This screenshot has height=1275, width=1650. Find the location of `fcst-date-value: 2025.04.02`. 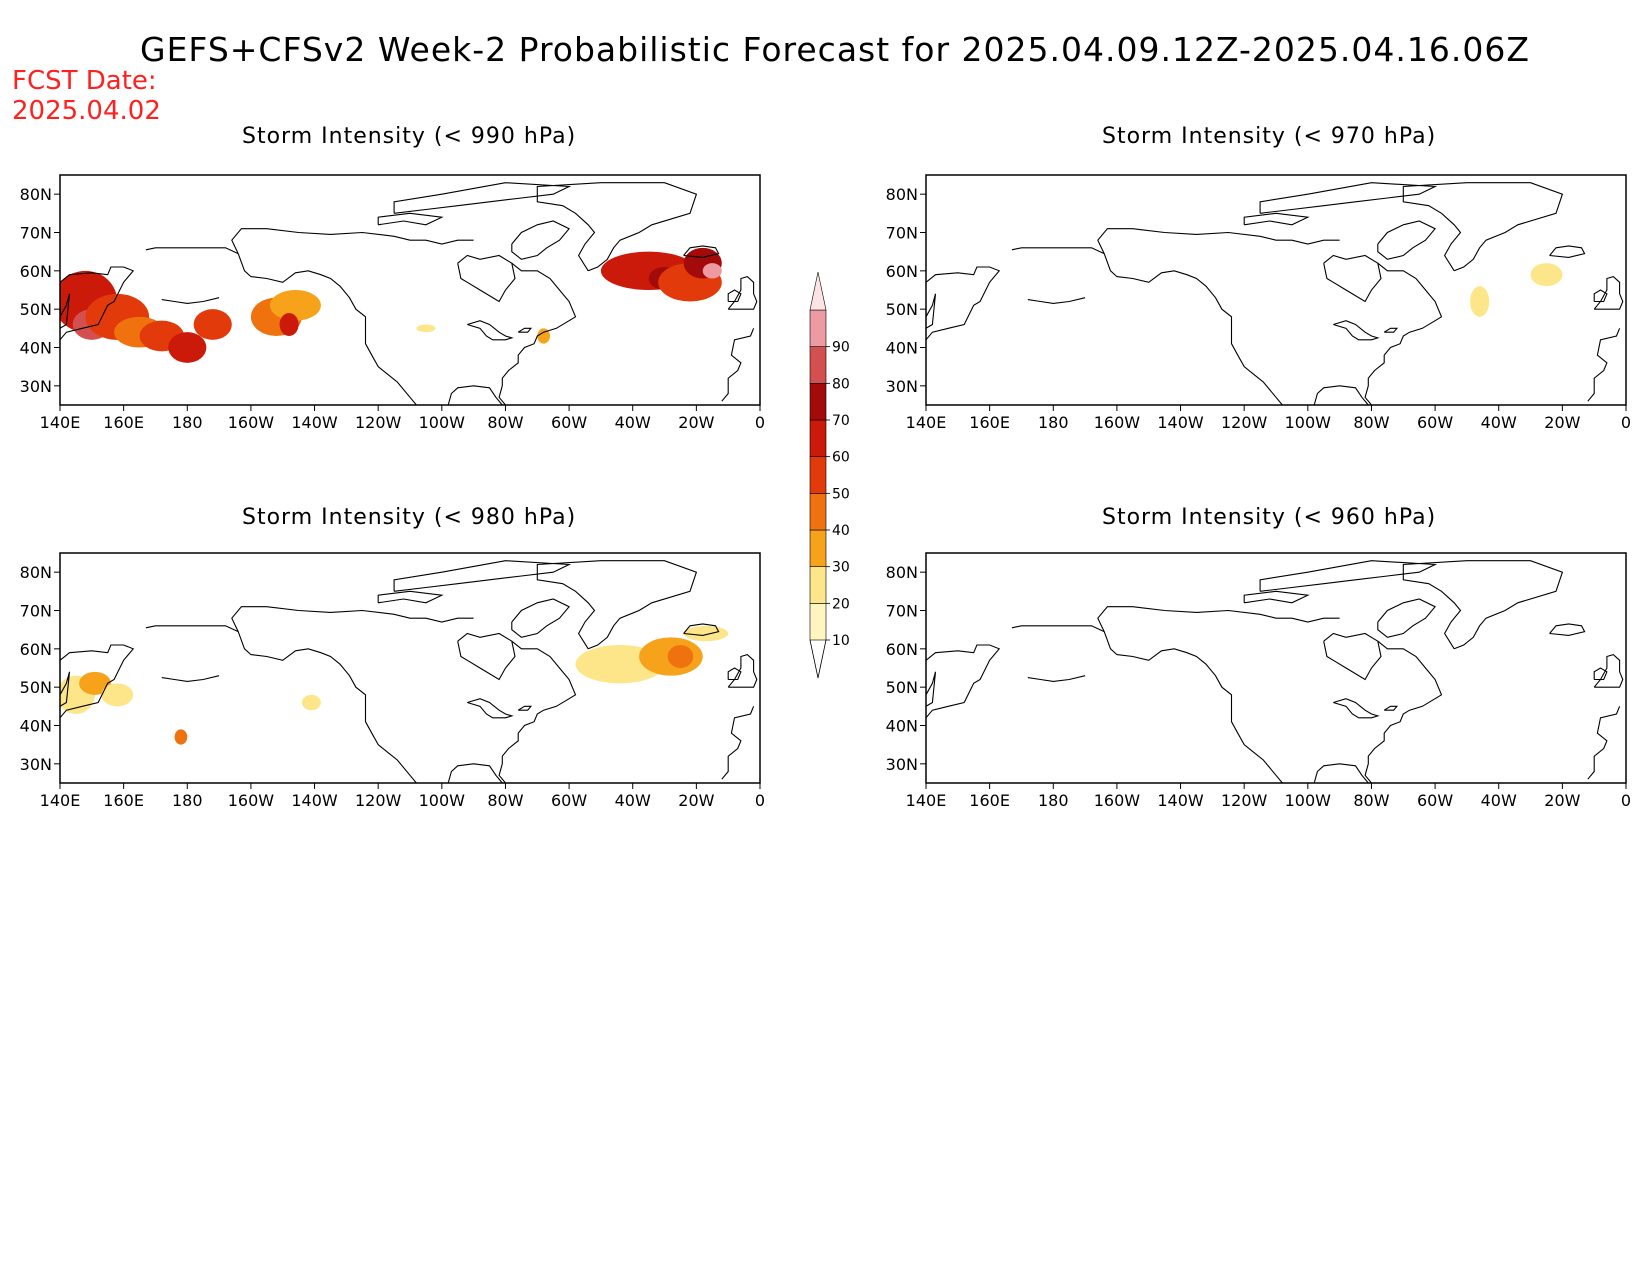

fcst-date-value: 2025.04.02 is located at coordinates (86, 111).